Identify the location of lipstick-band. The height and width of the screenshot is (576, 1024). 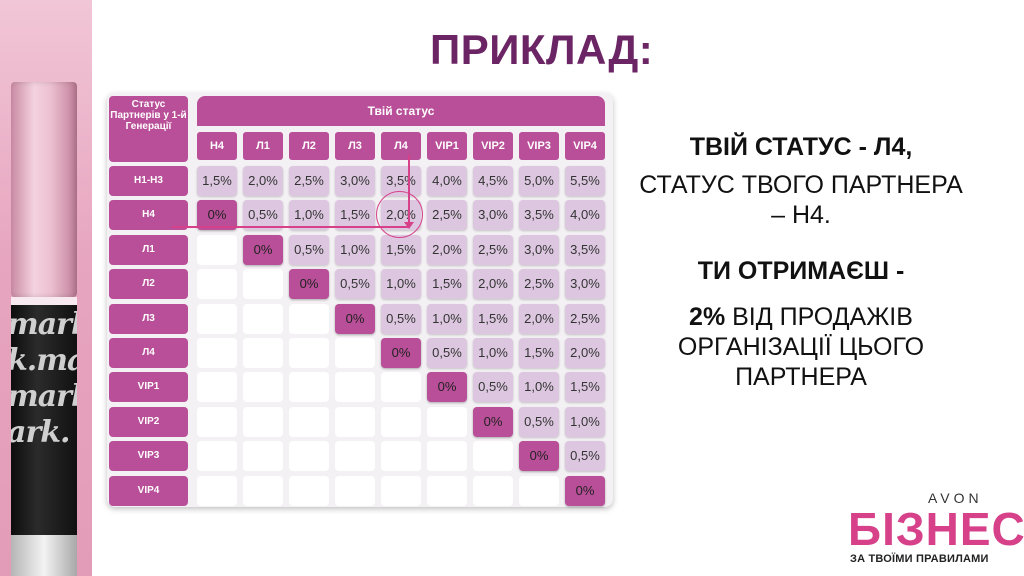
(44, 301).